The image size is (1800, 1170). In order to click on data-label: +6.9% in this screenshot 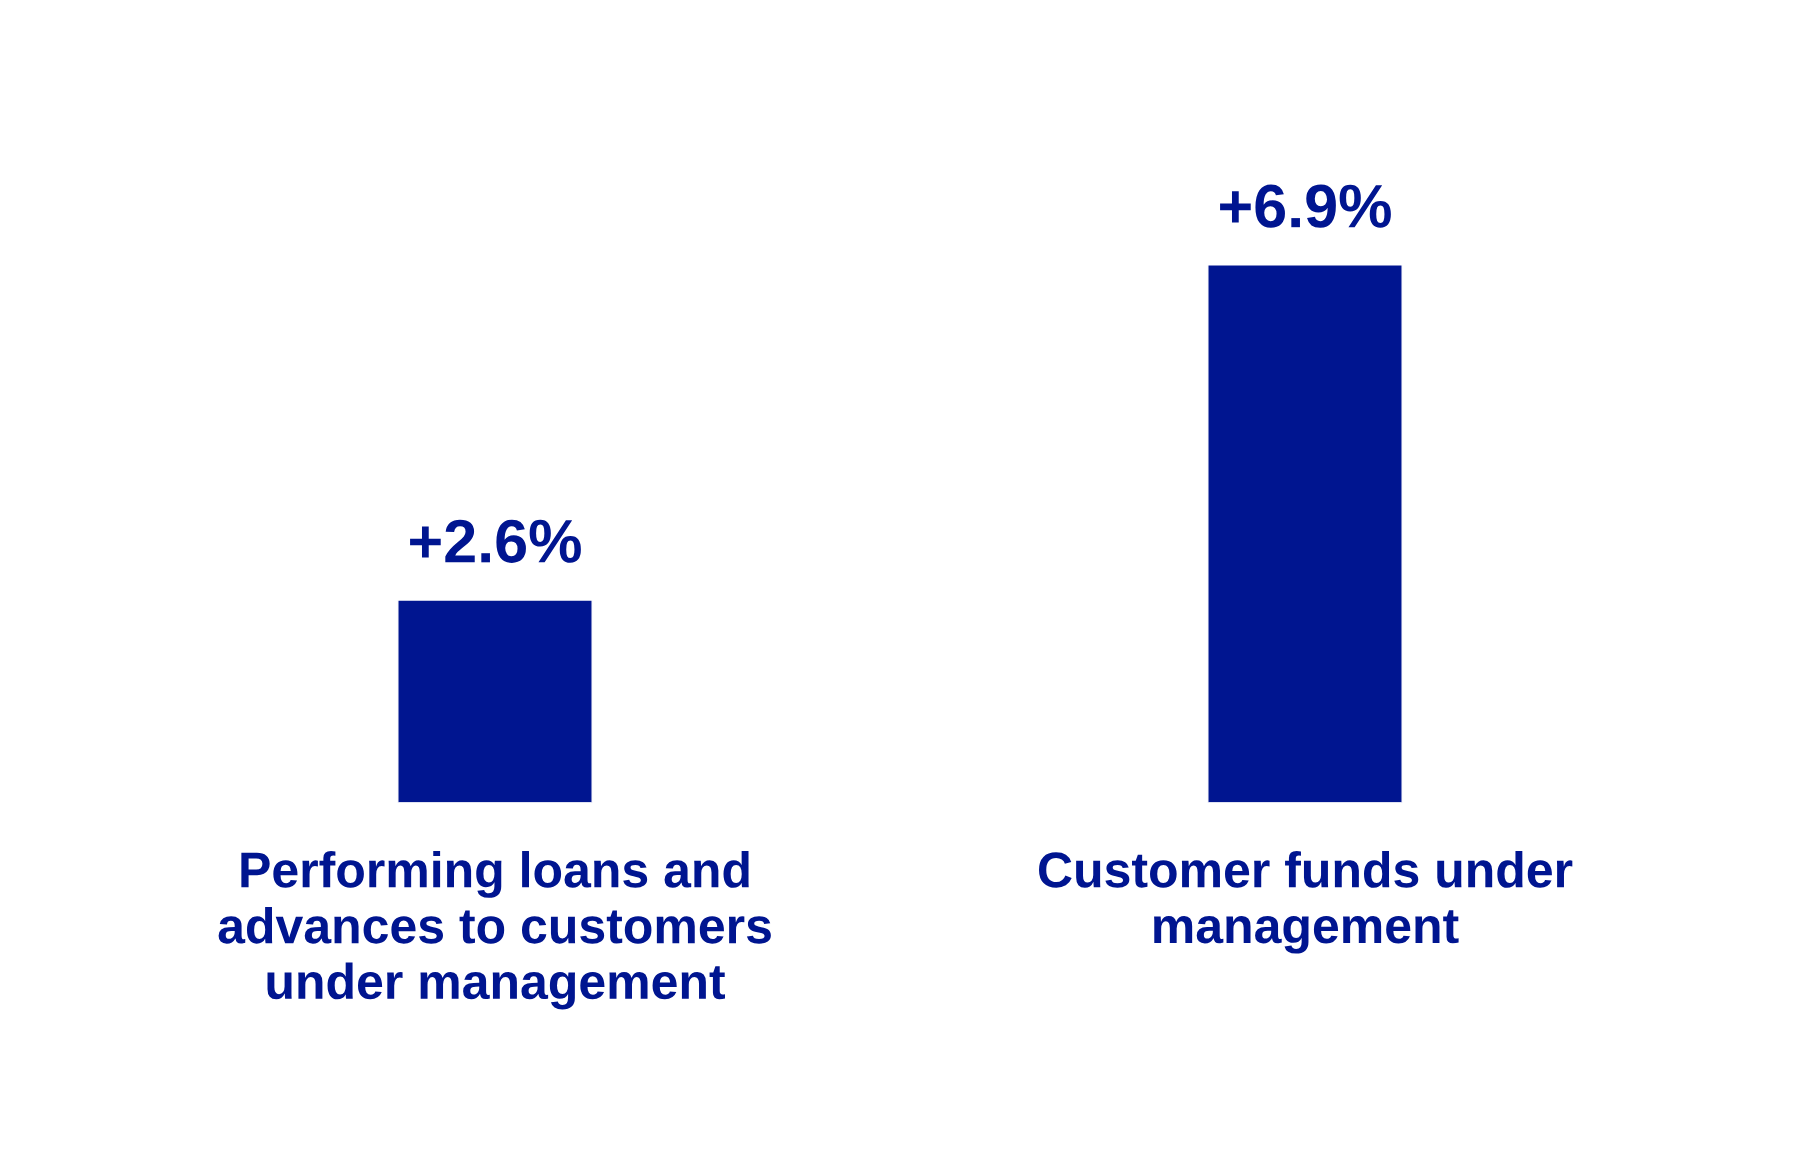, I will do `click(1305, 206)`.